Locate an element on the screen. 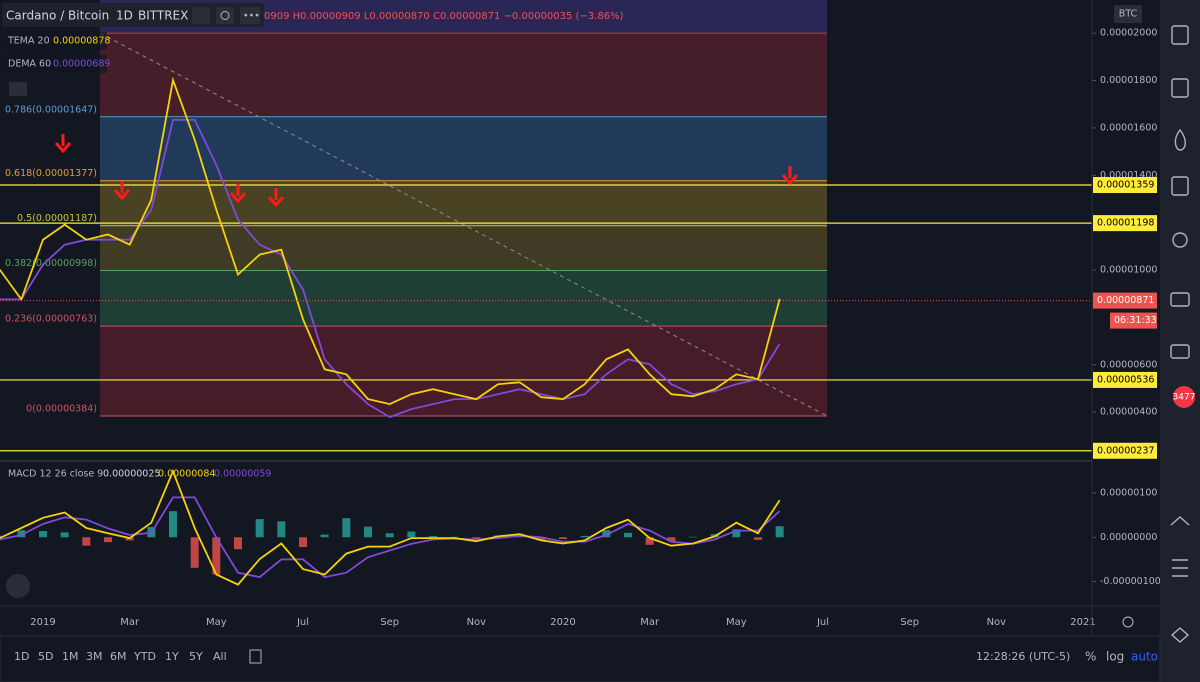 This screenshot has height=682, width=1200. hide-button is located at coordinates (201, 15).